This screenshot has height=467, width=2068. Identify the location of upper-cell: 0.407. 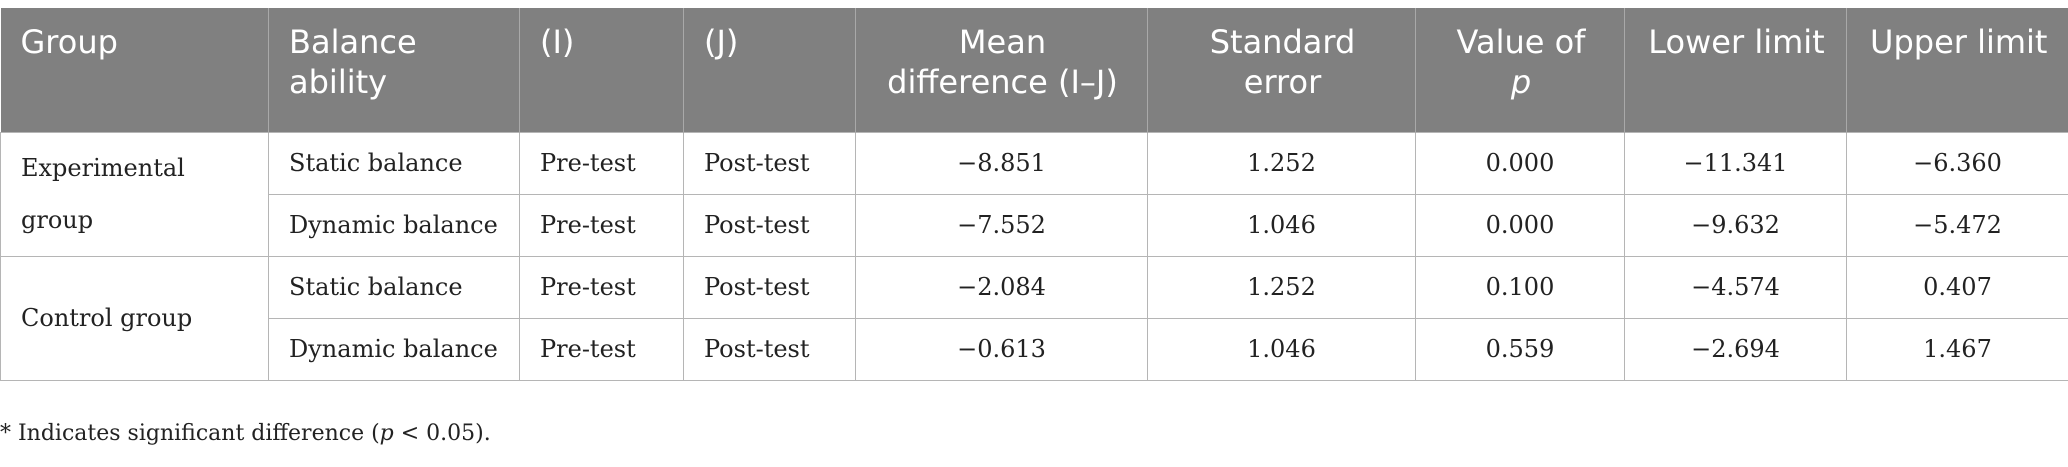
(1957, 287).